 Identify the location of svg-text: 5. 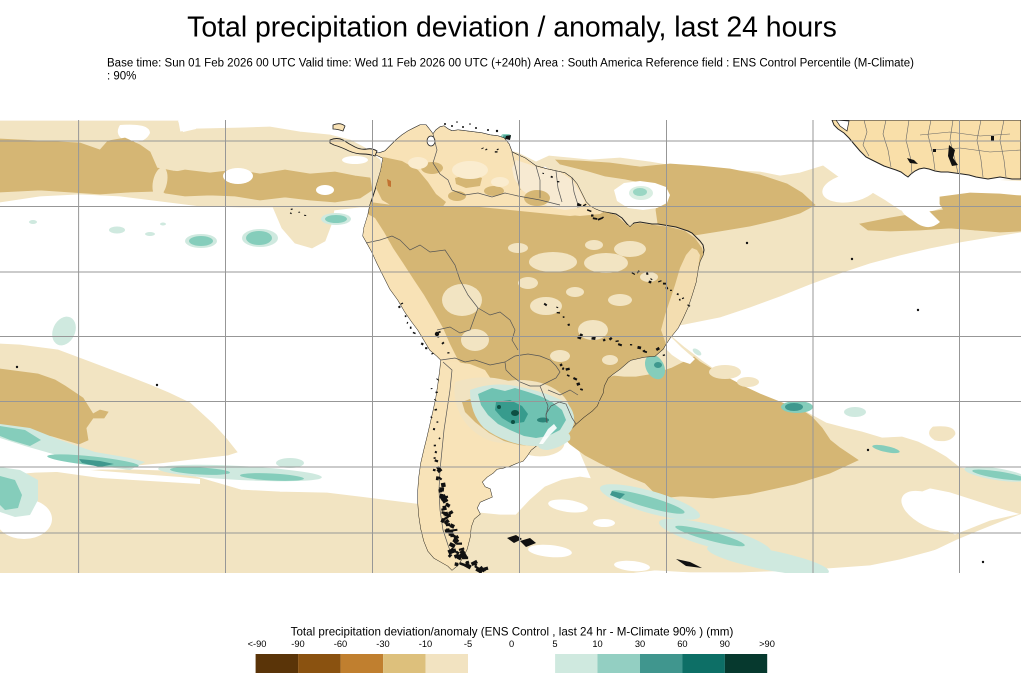
(554, 644).